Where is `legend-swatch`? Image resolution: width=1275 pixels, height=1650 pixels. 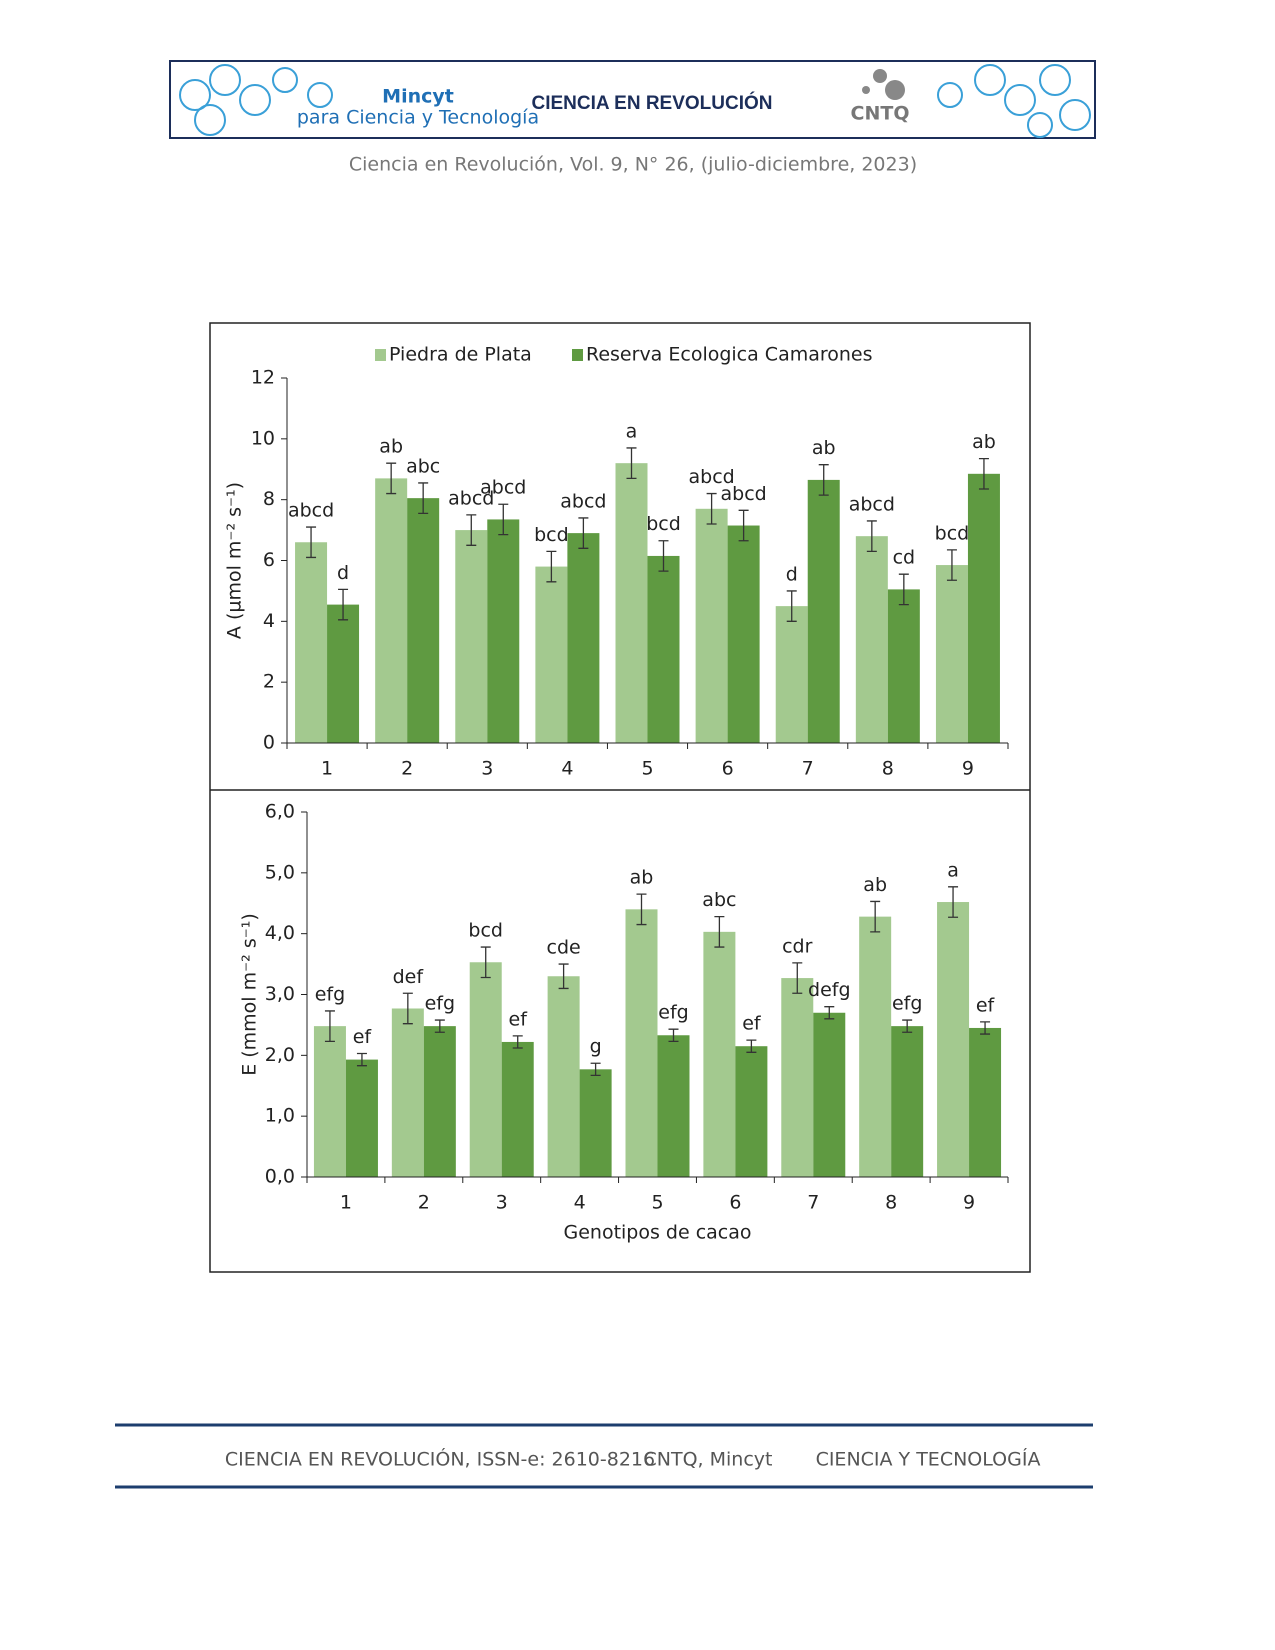 legend-swatch is located at coordinates (577, 355).